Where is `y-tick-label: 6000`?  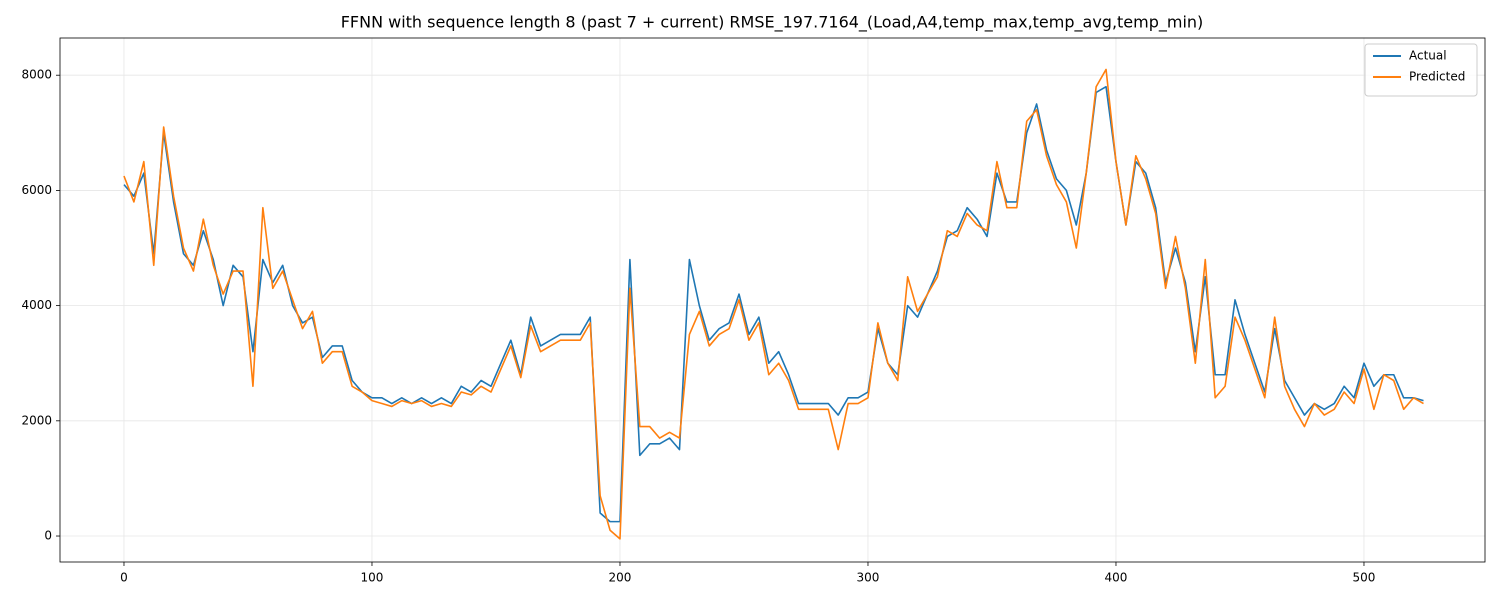 y-tick-label: 6000 is located at coordinates (36, 190).